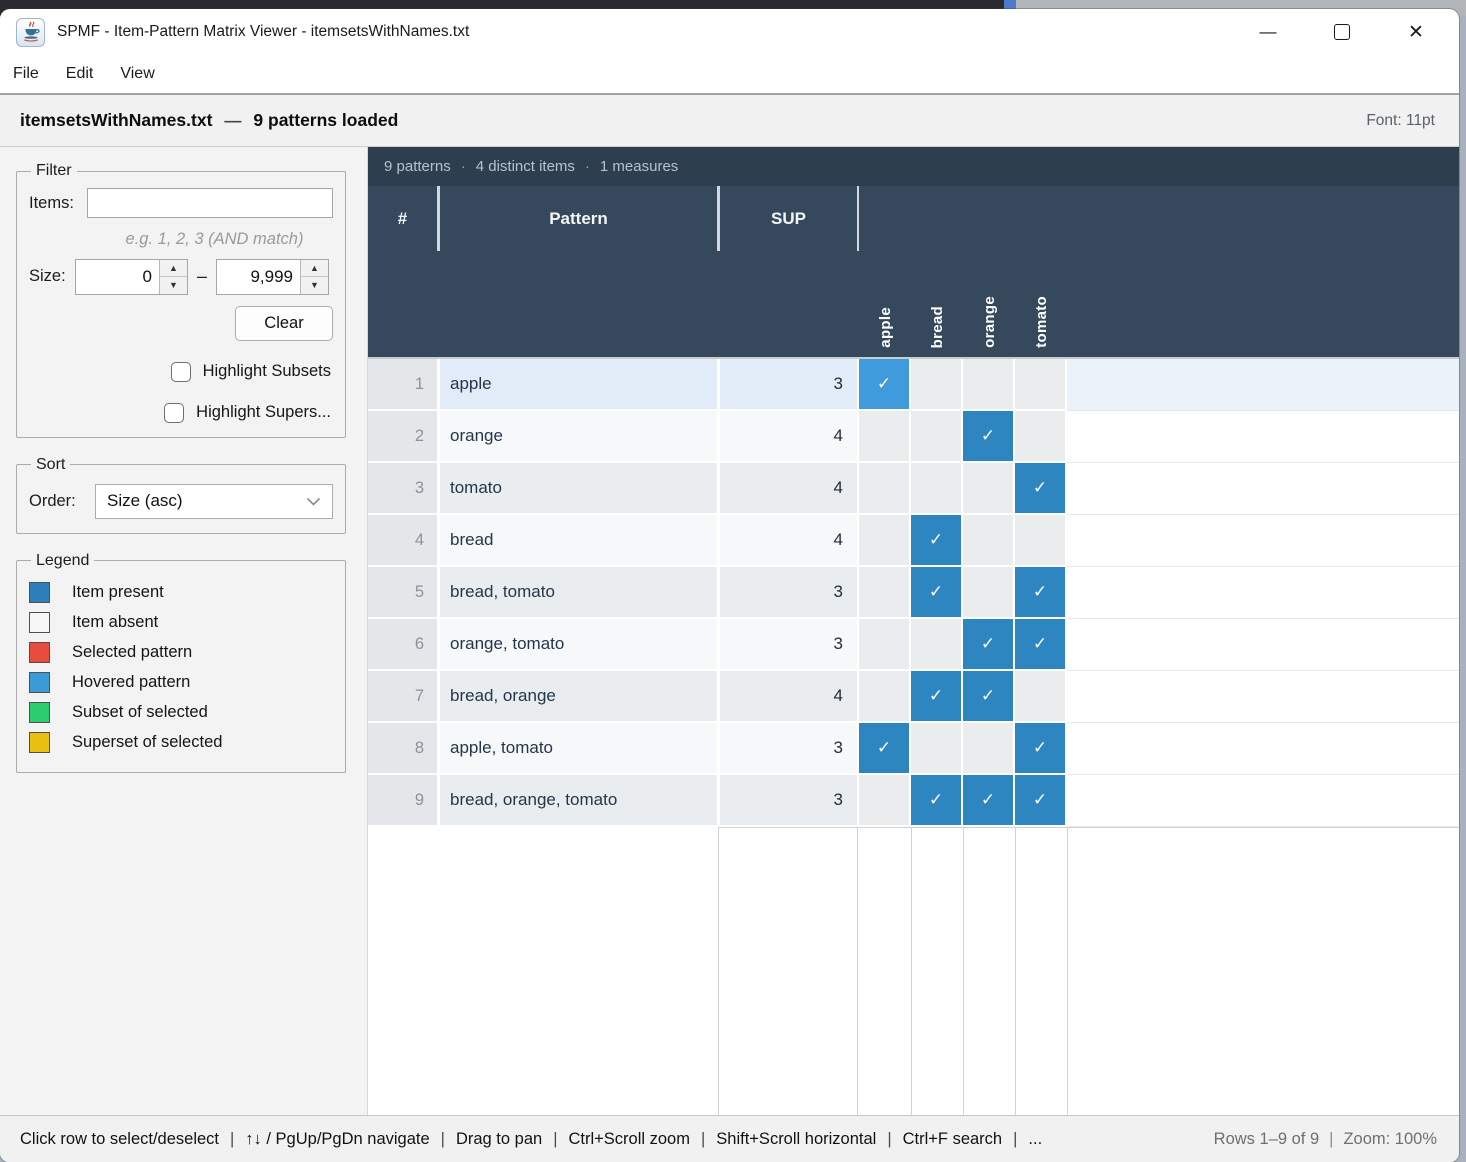 The height and width of the screenshot is (1162, 1466). What do you see at coordinates (47, 276) in the screenshot?
I see `size-label: Size:` at bounding box center [47, 276].